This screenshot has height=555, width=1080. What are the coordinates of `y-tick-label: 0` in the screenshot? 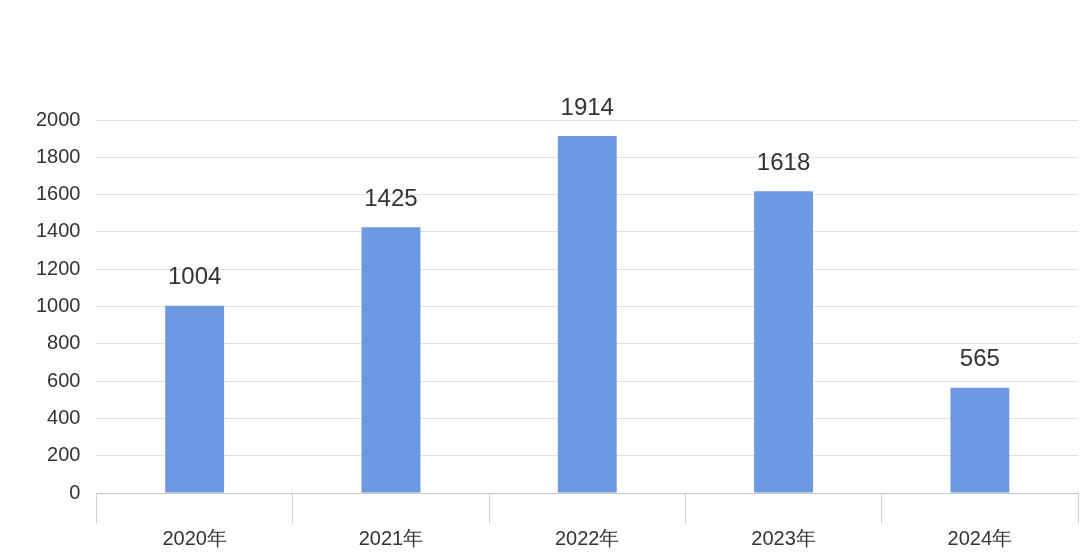 It's located at (75, 491).